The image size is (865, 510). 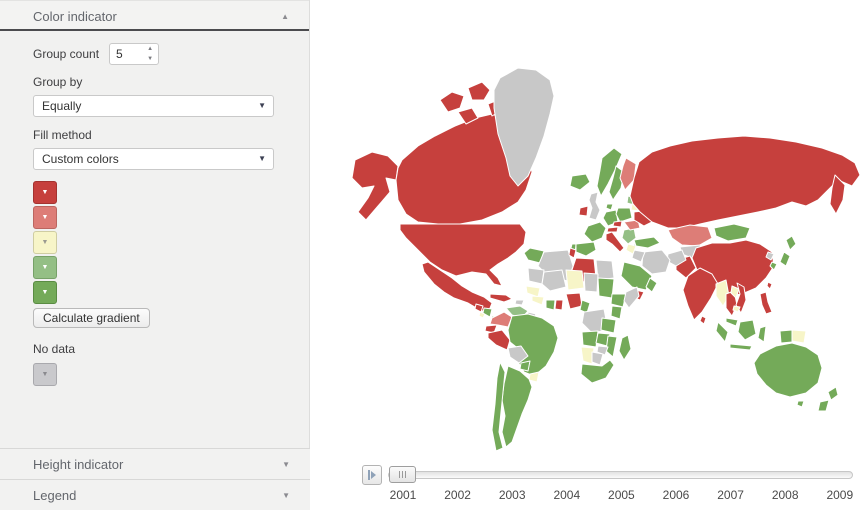 What do you see at coordinates (785, 495) in the screenshot?
I see `year-label: 2008` at bounding box center [785, 495].